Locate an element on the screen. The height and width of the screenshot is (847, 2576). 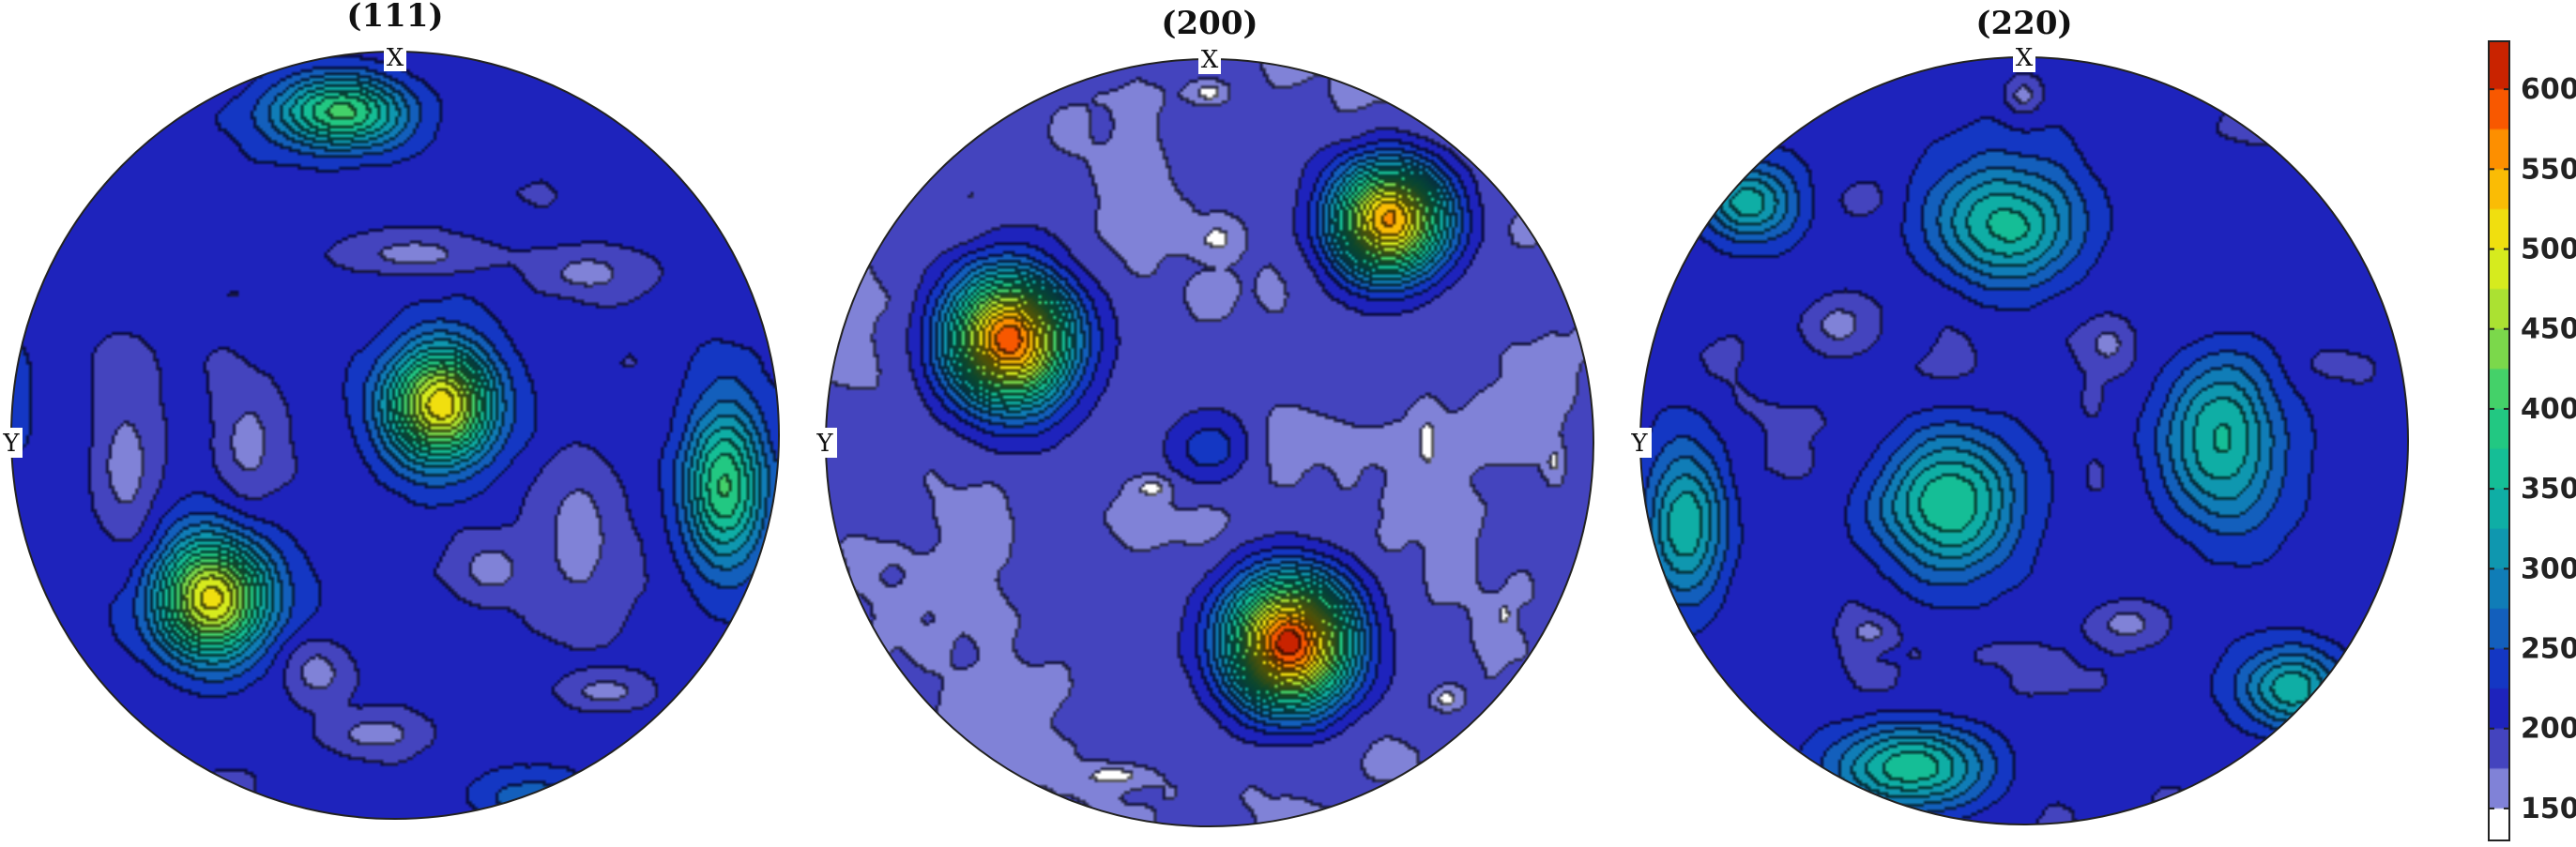
axis-label-x-111: X is located at coordinates (395, 58).